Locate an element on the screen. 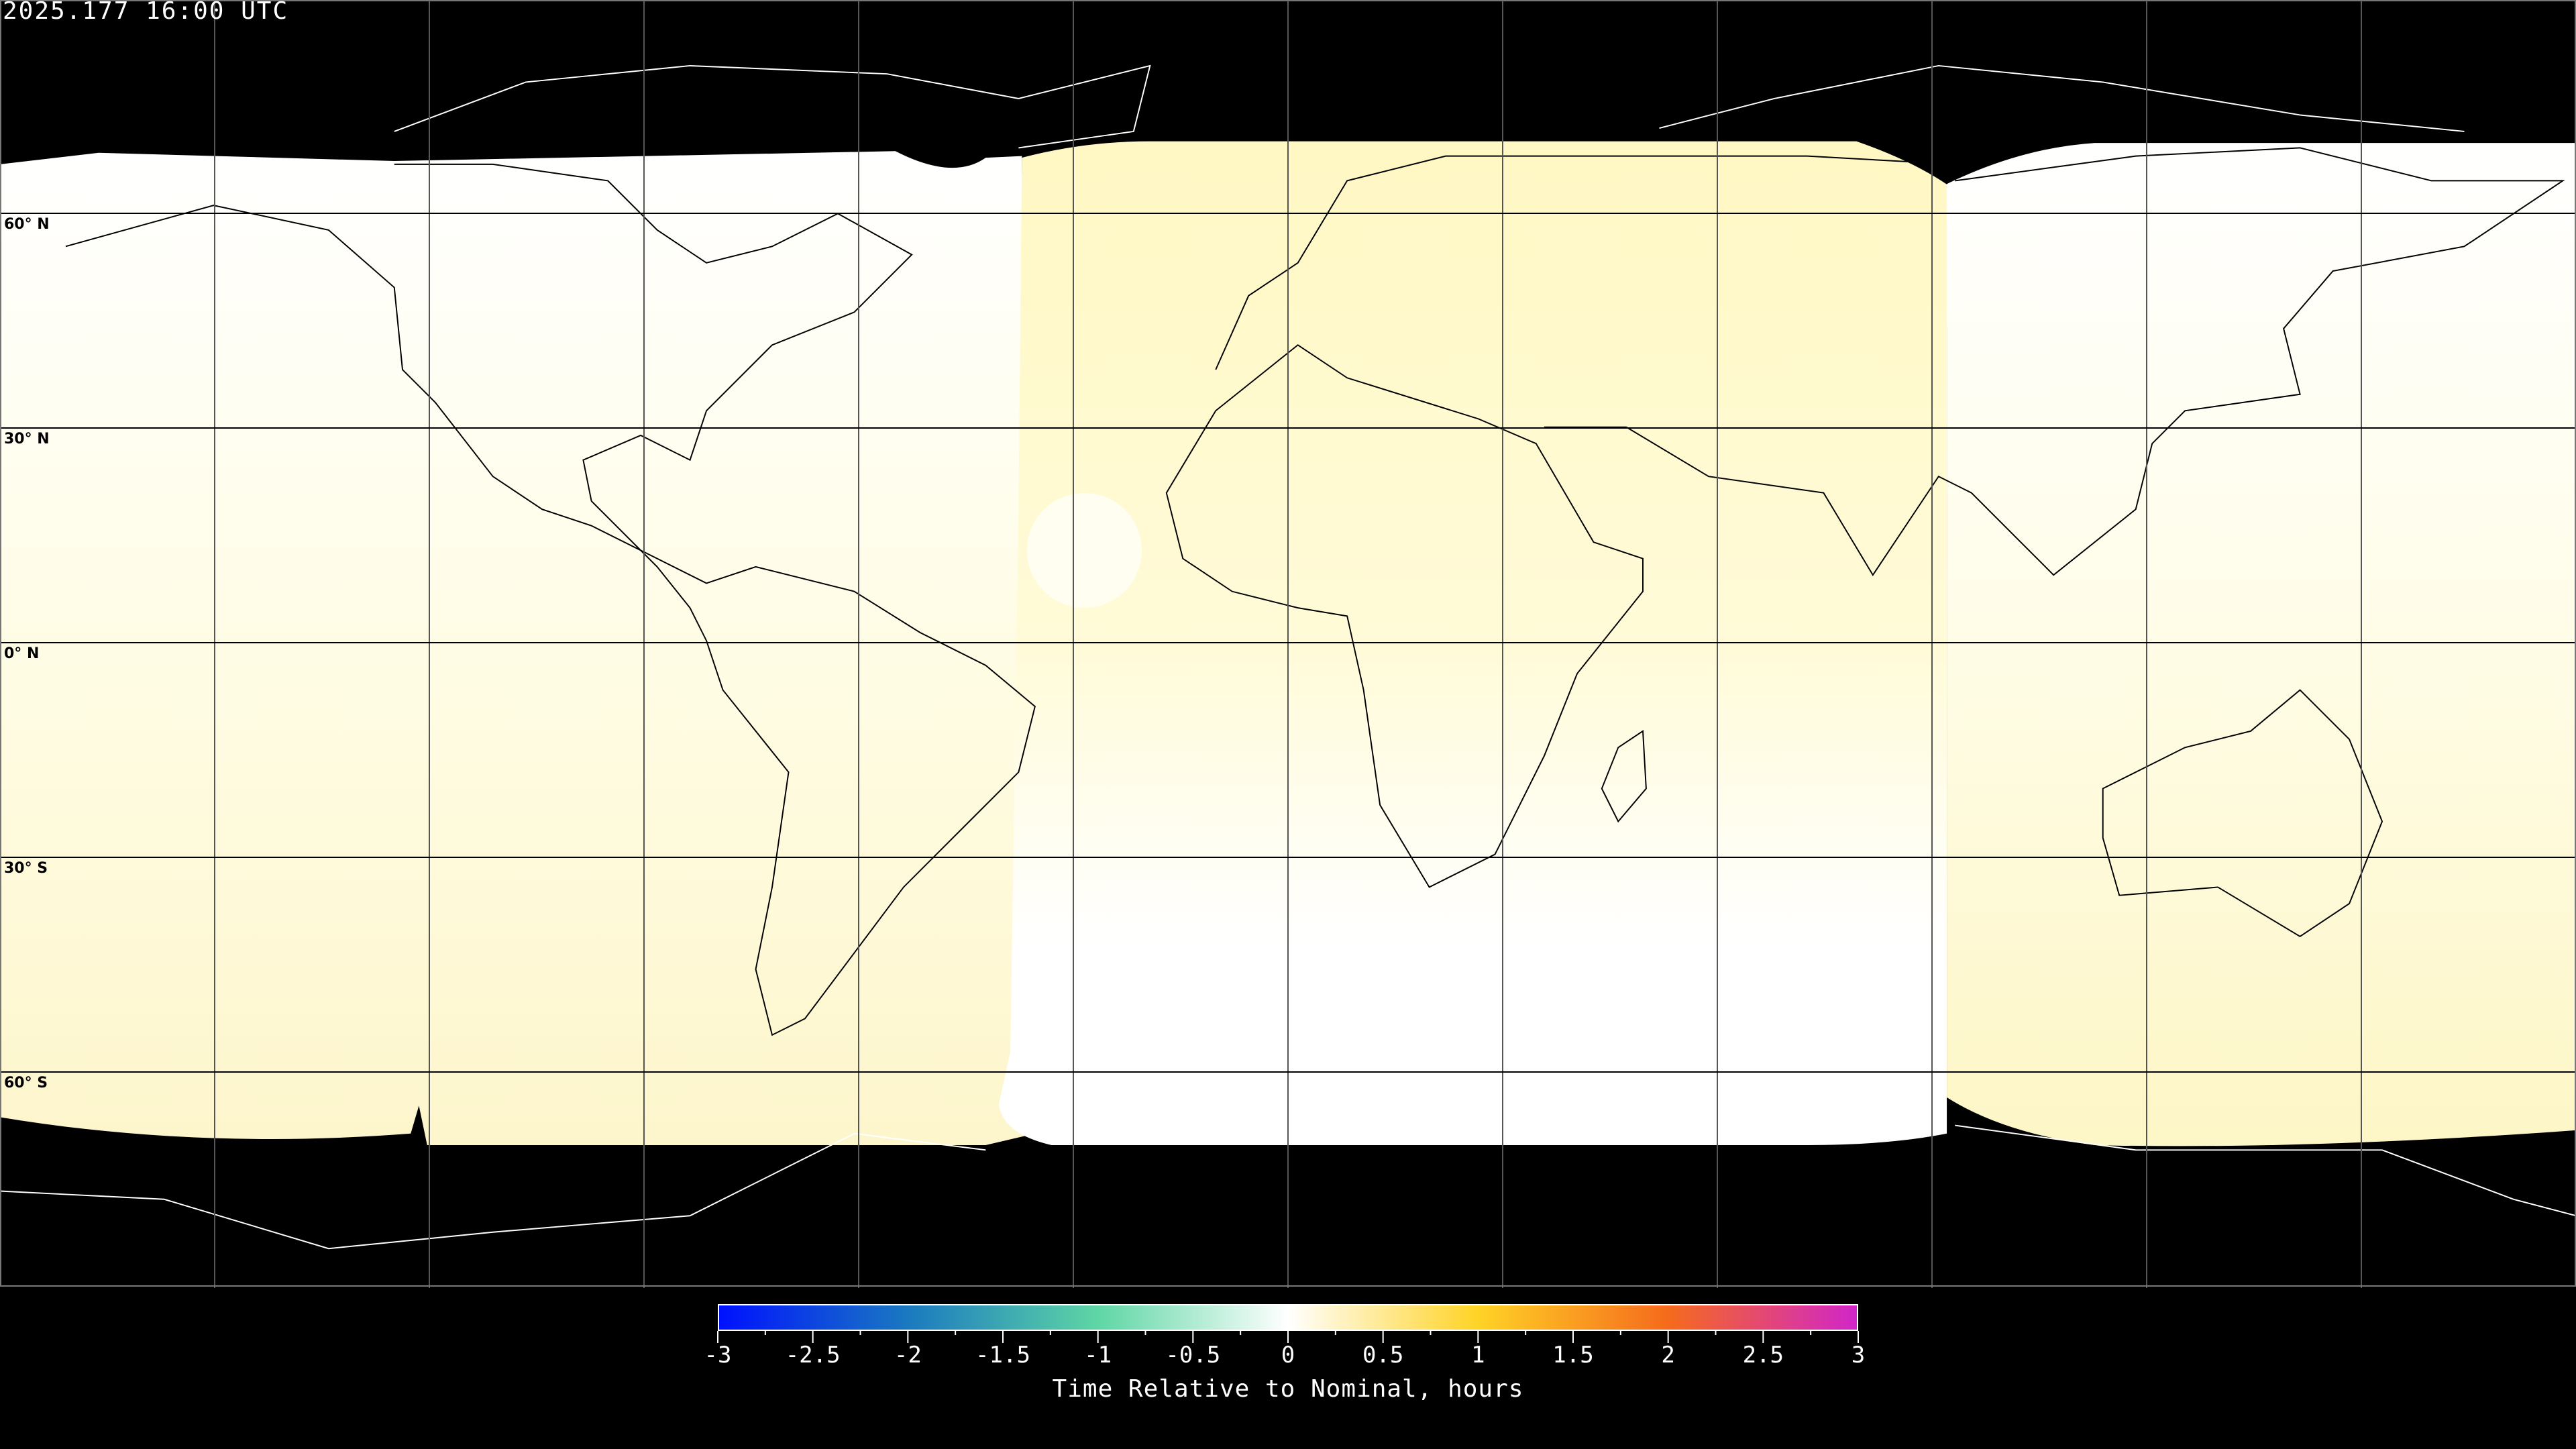 The height and width of the screenshot is (1449, 2576). colorbar-tick-label: 0.5 is located at coordinates (1383, 1355).